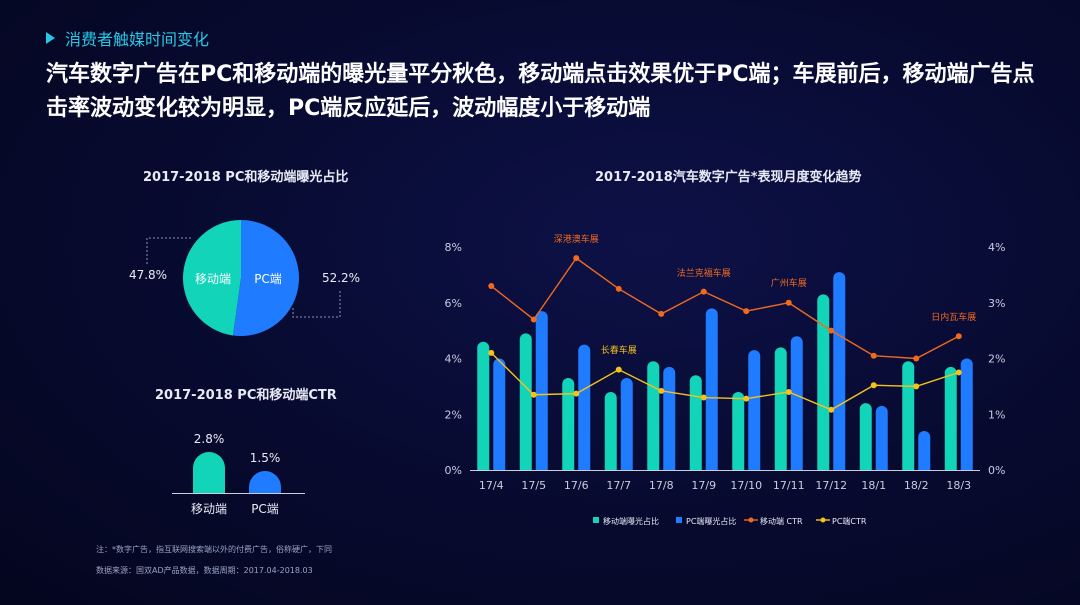 Image resolution: width=1080 pixels, height=605 pixels. I want to click on ctr-bar-chart: 2.8% 移动端 1.5% PC端, so click(238, 474).